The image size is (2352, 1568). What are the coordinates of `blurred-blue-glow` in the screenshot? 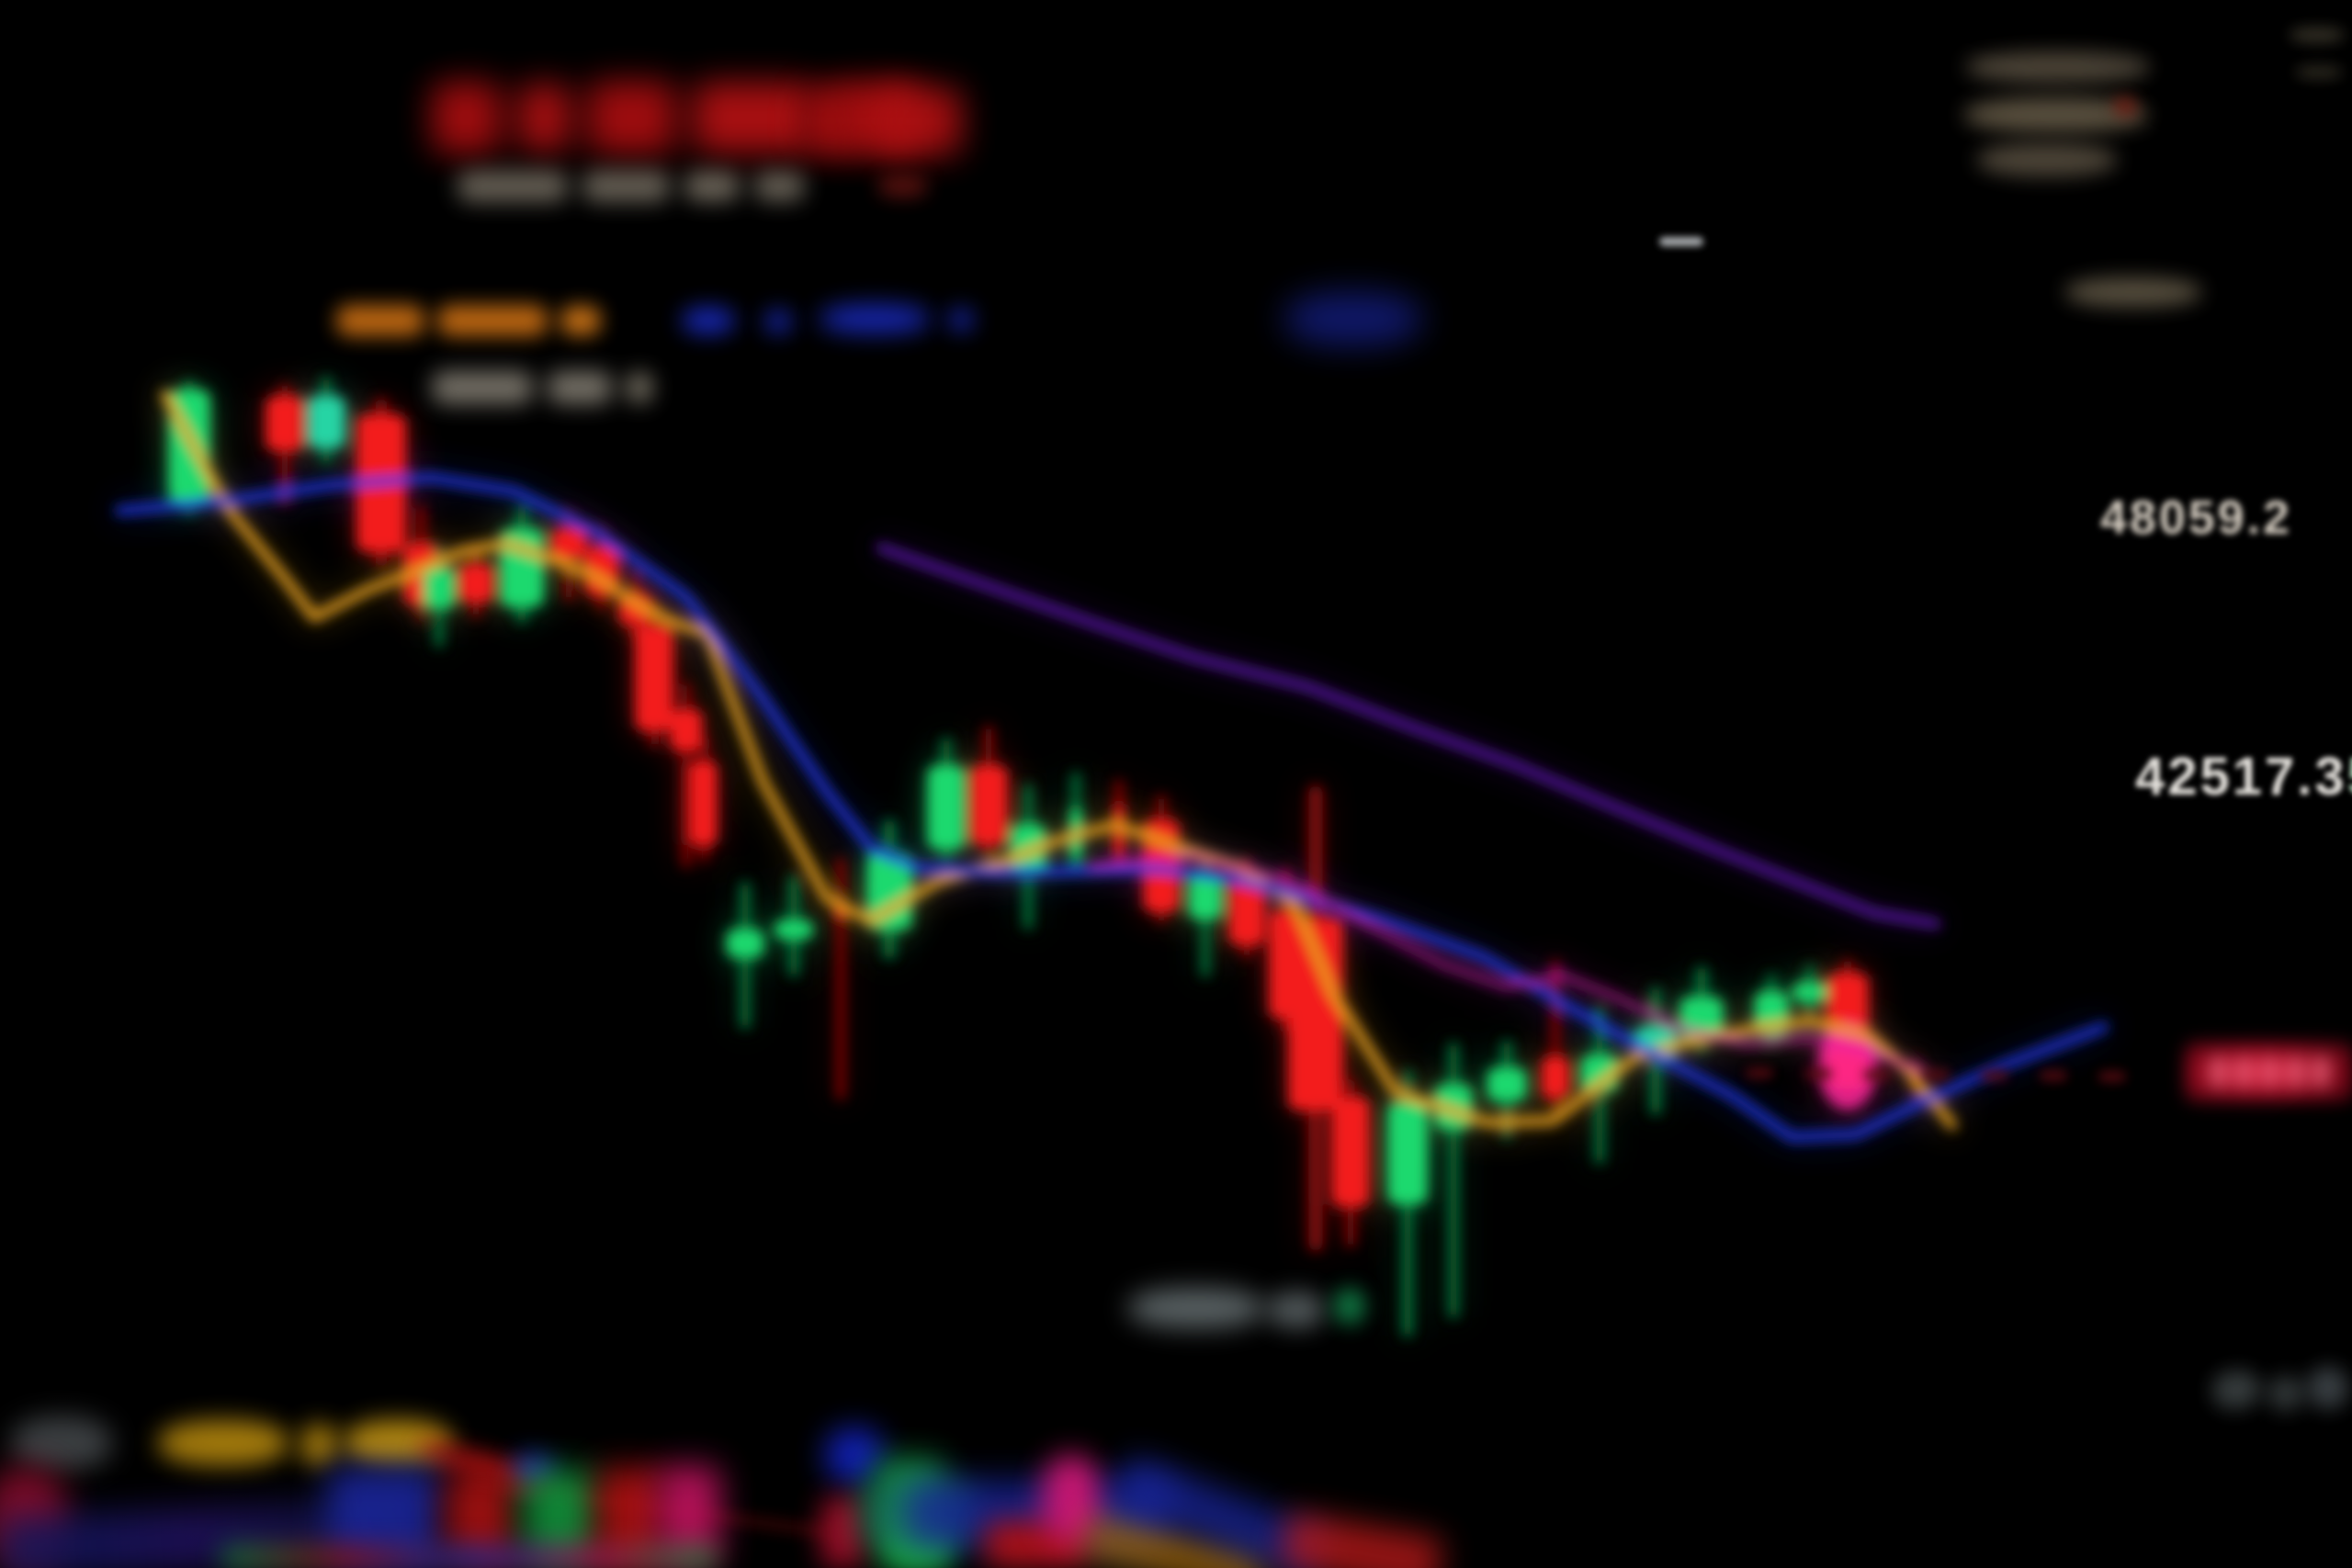 It's located at (1353, 318).